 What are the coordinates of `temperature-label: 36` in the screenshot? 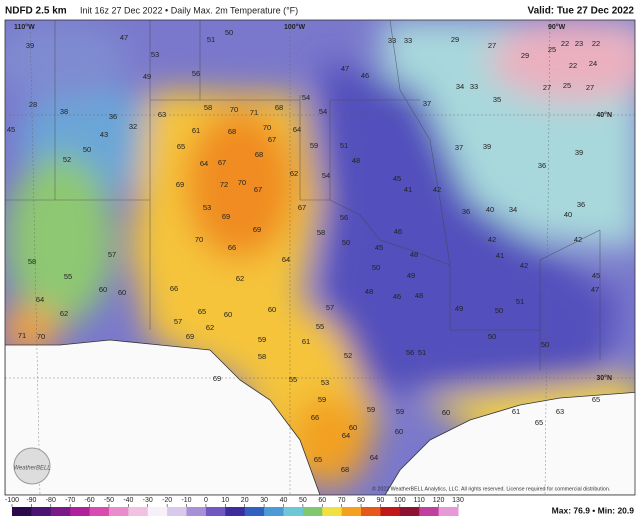 It's located at (466, 211).